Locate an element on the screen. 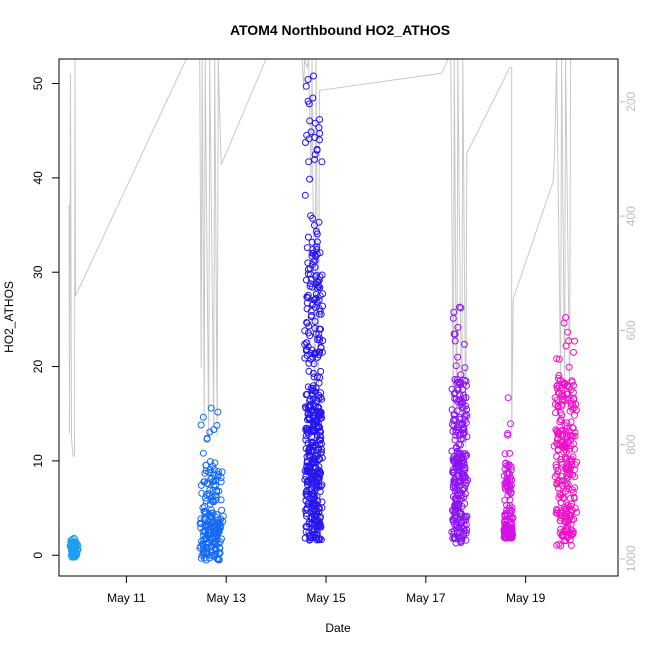  secondary-tick-label: 600 is located at coordinates (631, 330).